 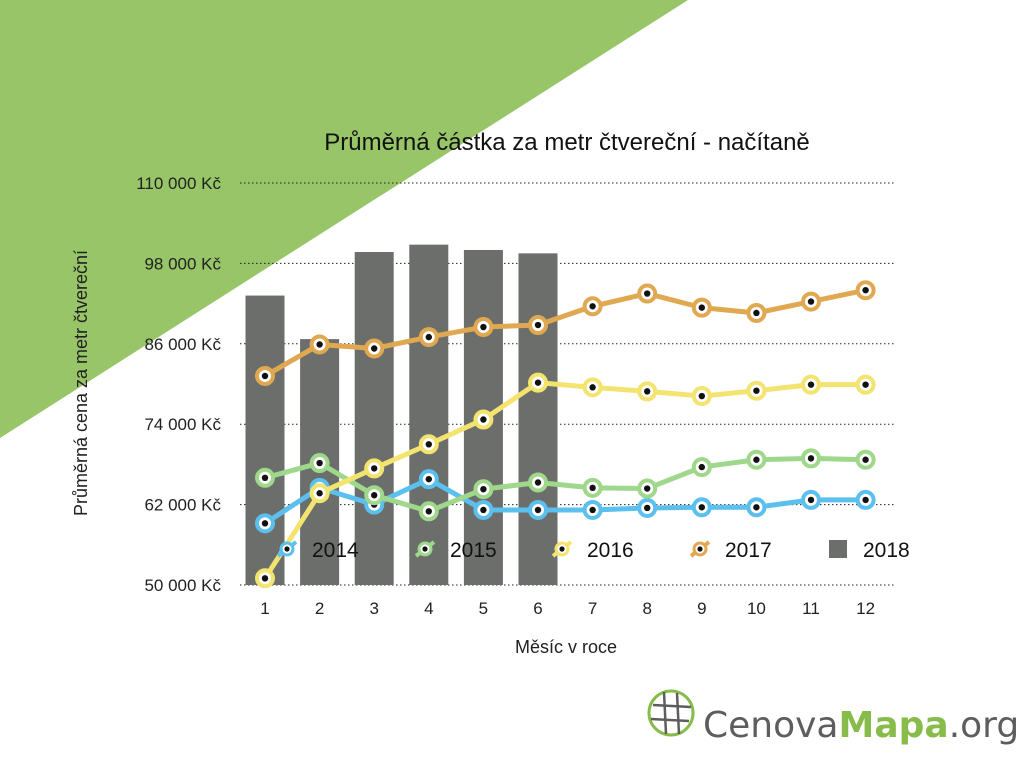 What do you see at coordinates (182, 585) in the screenshot?
I see `y-tick-label: 50 000 Kč` at bounding box center [182, 585].